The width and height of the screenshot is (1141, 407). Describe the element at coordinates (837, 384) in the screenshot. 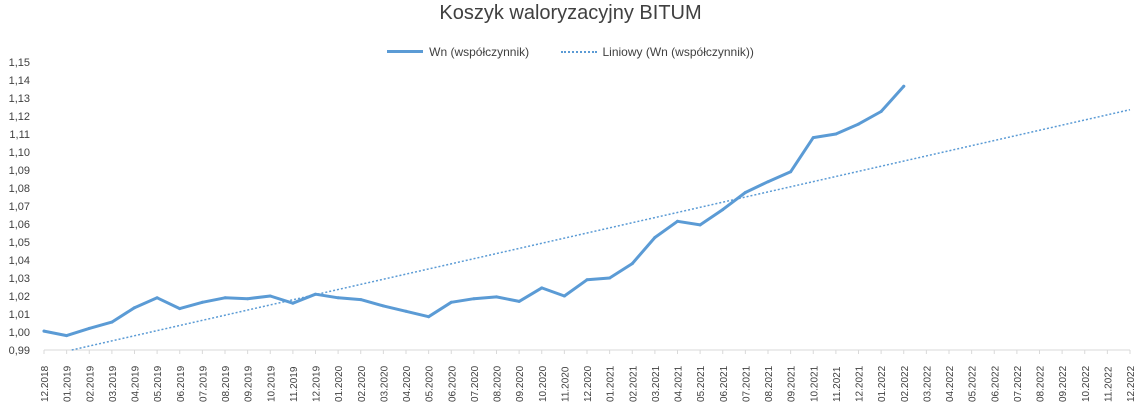

I see `x-tick-label: 11.2021` at that location.